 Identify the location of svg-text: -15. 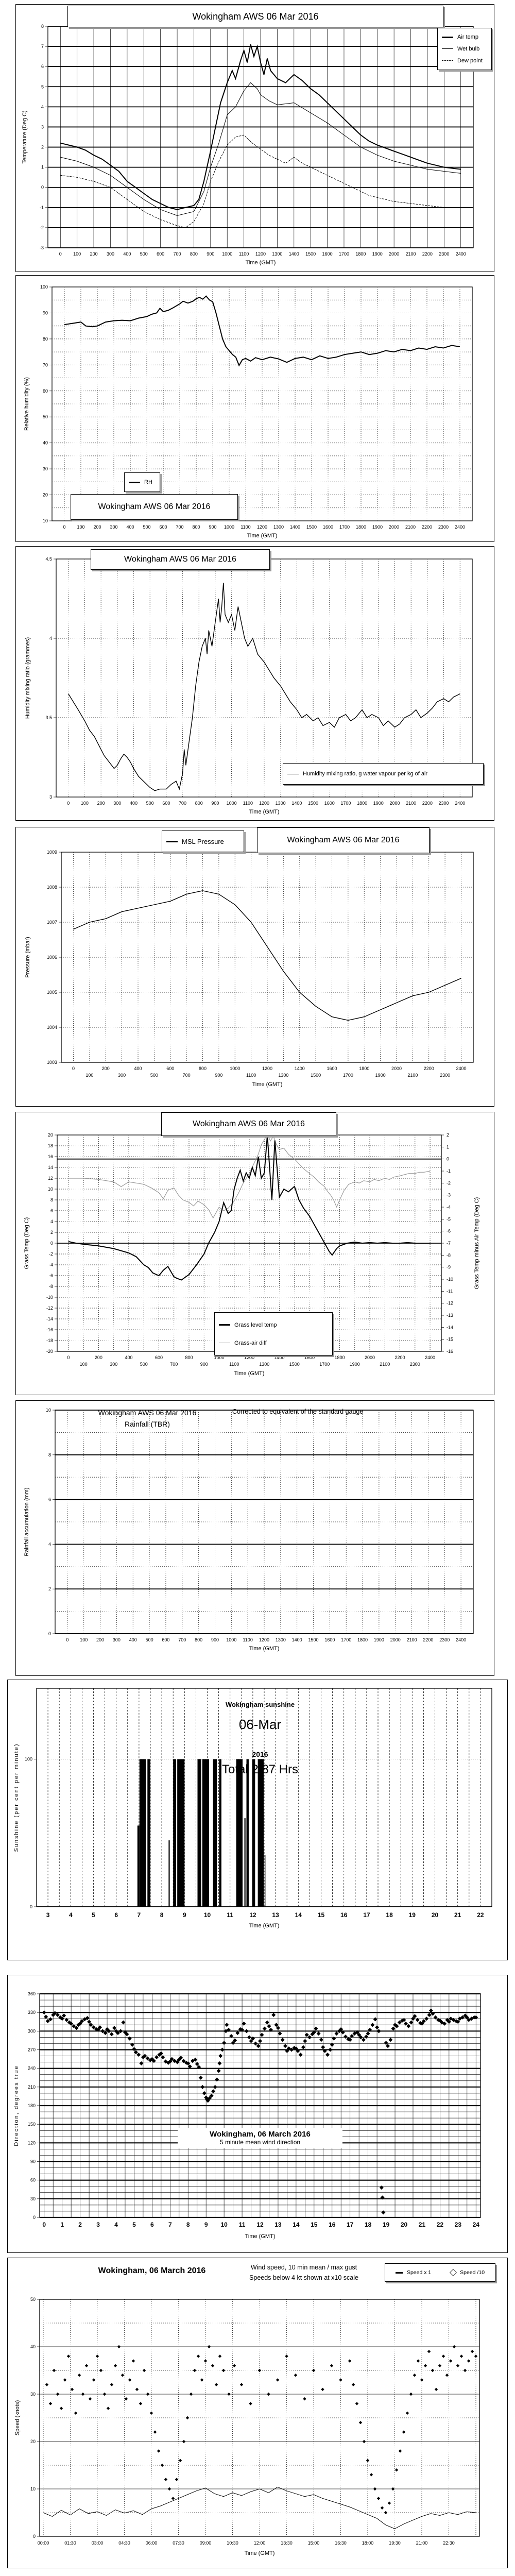
(450, 1339).